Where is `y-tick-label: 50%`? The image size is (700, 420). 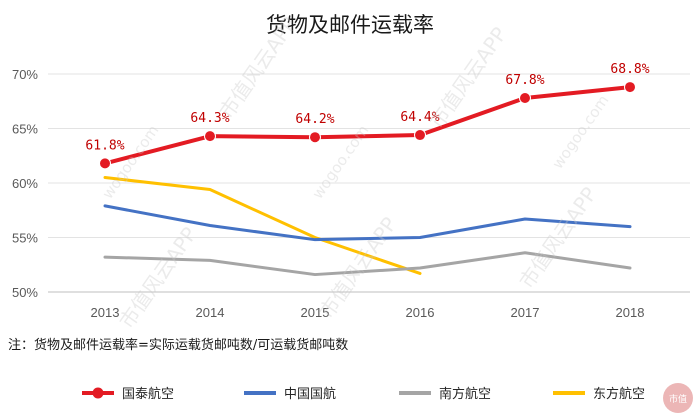
y-tick-label: 50% is located at coordinates (25, 292).